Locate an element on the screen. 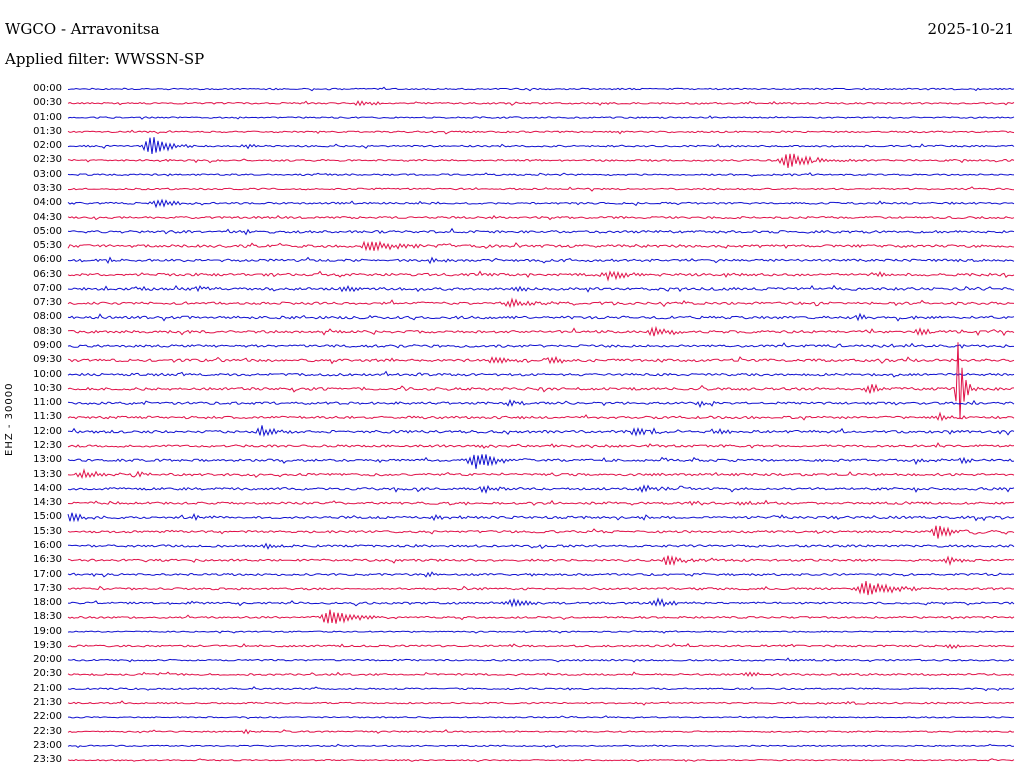 Image resolution: width=1024 pixels, height=780 pixels. time-label: 05:30 is located at coordinates (47, 246).